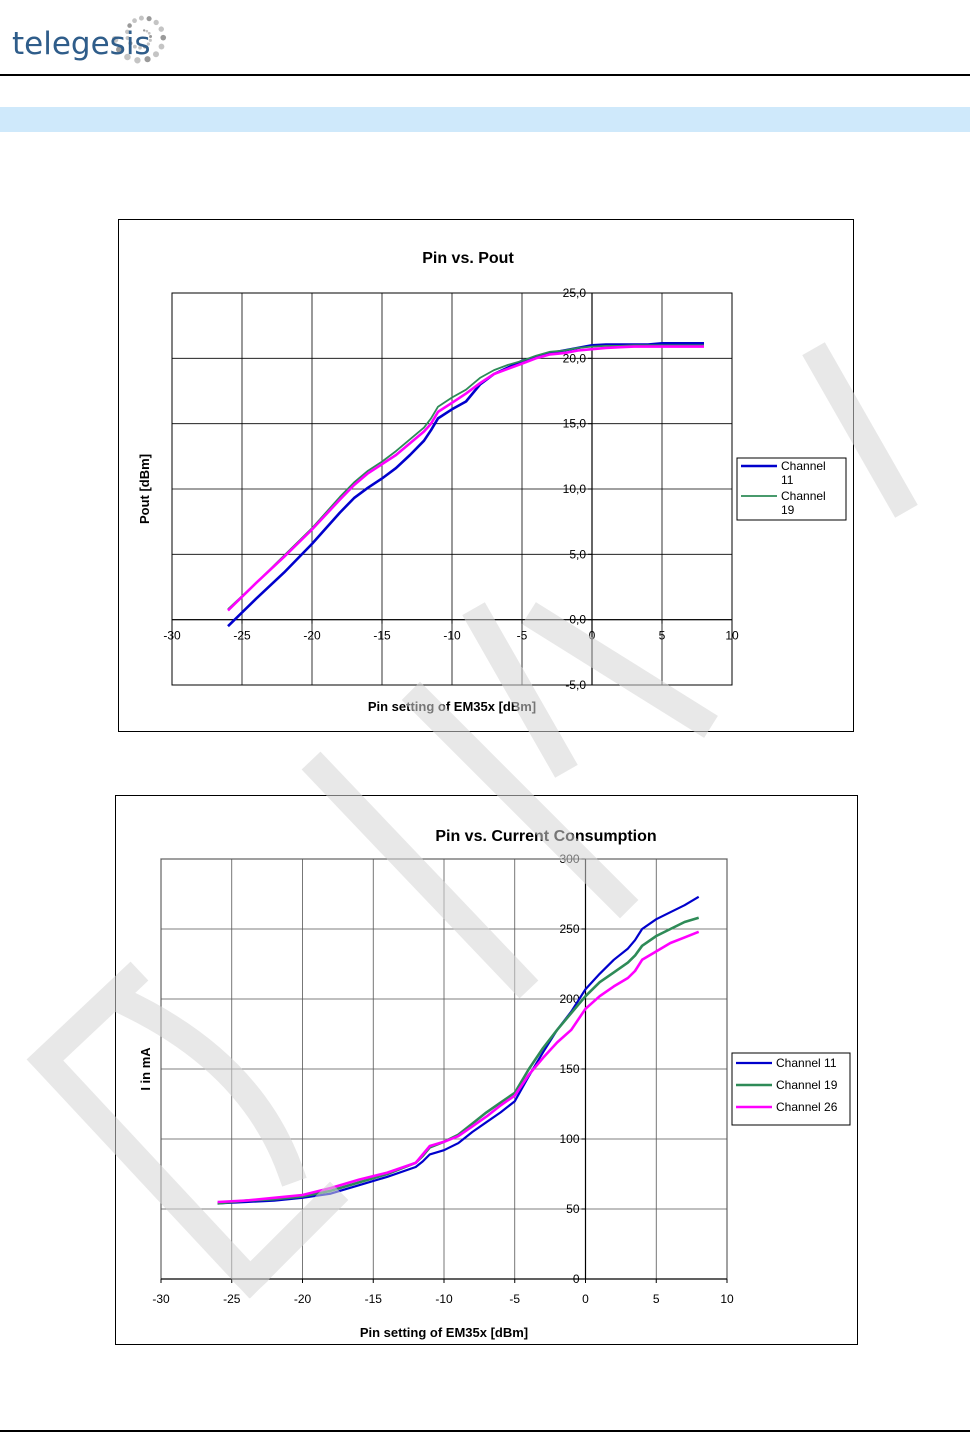 The image size is (970, 1434). Describe the element at coordinates (573, 1209) in the screenshot. I see `y-tick-label: 50` at that location.